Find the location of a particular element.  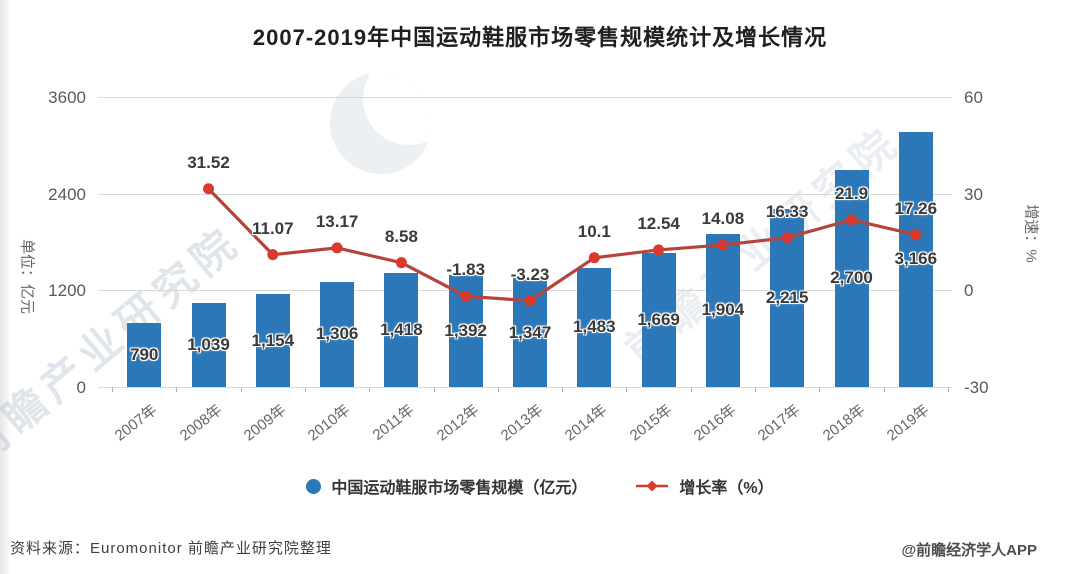

bar-value-label: 790 is located at coordinates (144, 355).